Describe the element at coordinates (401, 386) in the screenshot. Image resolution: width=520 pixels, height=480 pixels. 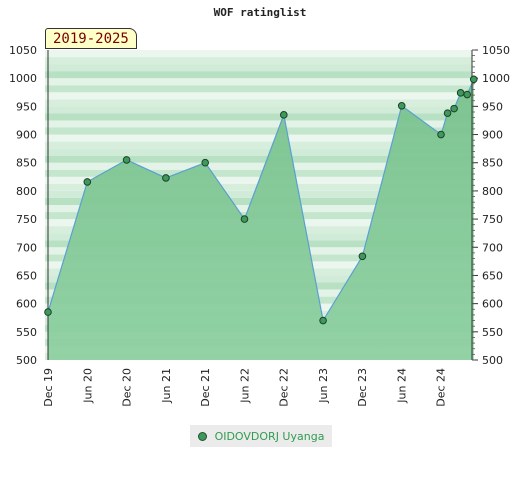
I see `x-tick-label: Jun 24` at that location.